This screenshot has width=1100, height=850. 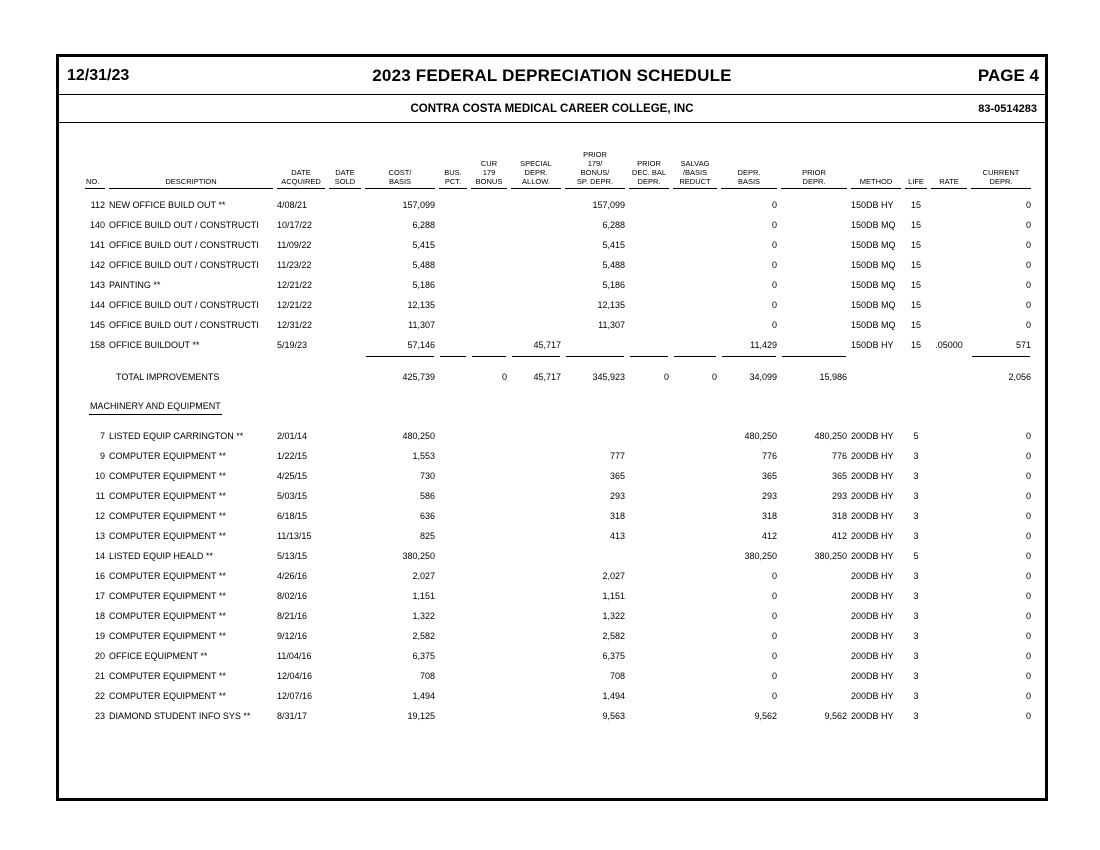 What do you see at coordinates (613, 285) in the screenshot?
I see `table-cell-prior_179_bonus_sp_depr: 5,186` at bounding box center [613, 285].